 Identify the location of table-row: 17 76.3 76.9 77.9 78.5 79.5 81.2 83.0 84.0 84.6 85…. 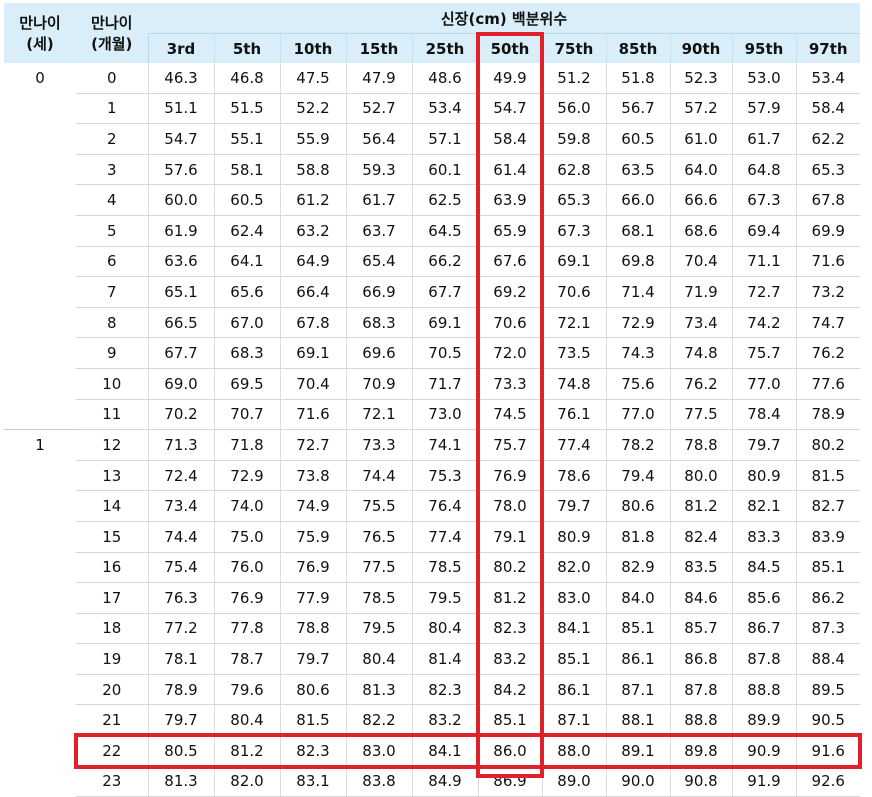
(432, 598).